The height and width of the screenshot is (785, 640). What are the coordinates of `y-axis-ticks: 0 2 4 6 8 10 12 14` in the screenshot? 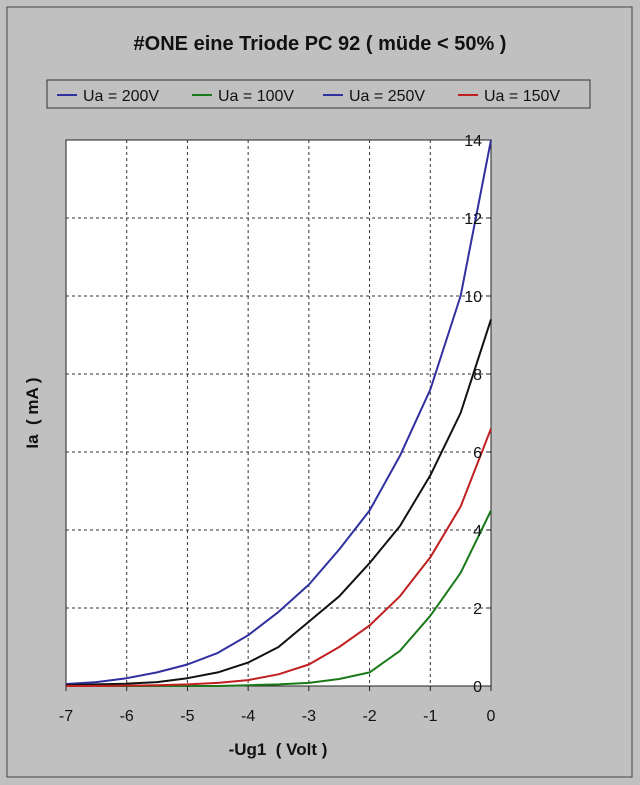 It's located at (477, 414).